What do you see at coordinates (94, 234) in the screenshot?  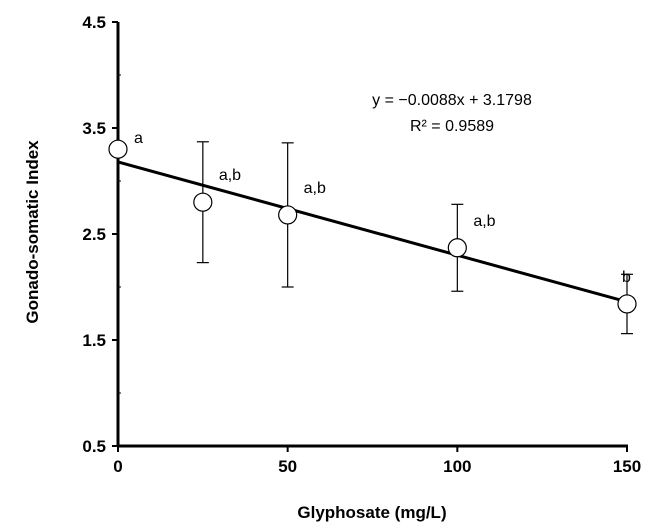 I see `y-tick-label: 2.5` at bounding box center [94, 234].